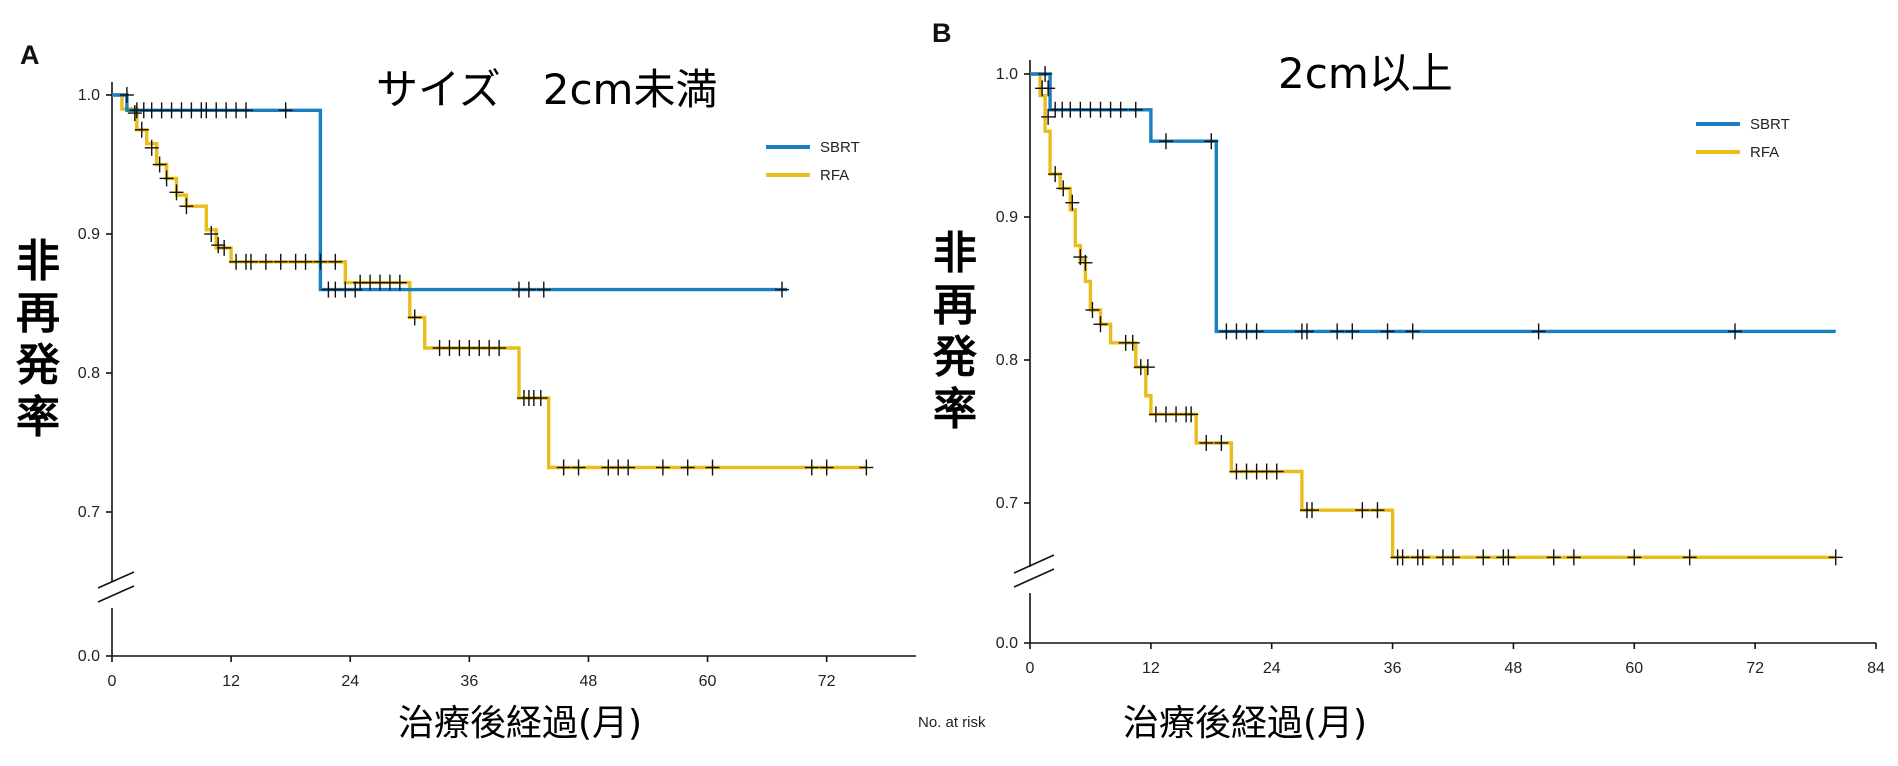 The image size is (1898, 766). Describe the element at coordinates (1272, 668) in the screenshot. I see `panel-b-x-tick-label: 24` at that location.